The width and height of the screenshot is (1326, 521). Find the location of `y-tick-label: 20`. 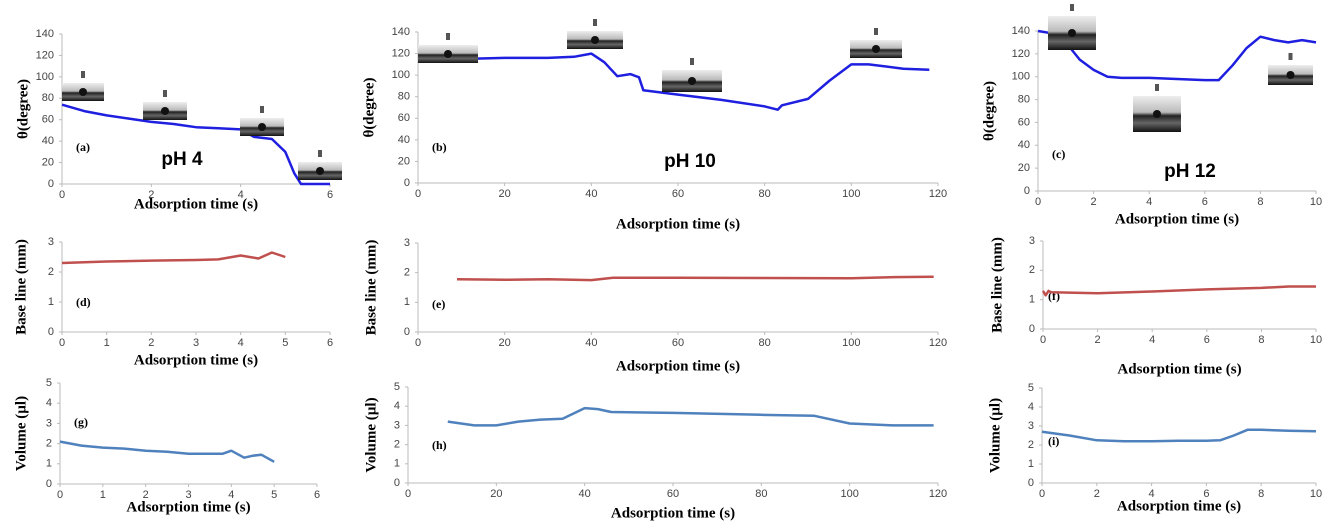

y-tick-label: 20 is located at coordinates (48, 162).